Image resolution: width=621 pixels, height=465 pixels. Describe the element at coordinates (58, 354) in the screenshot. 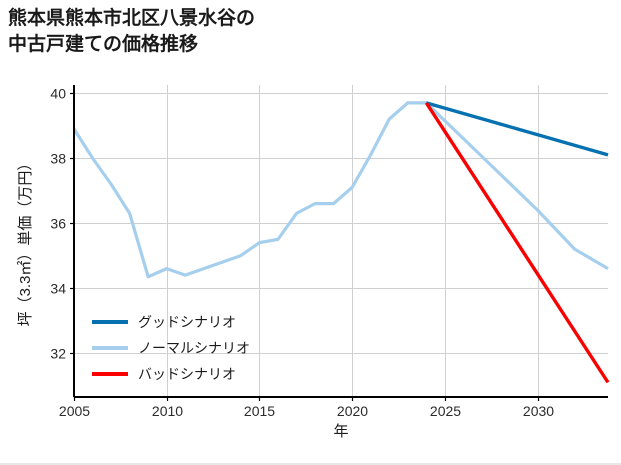

I see `y-tick-label: 32` at that location.